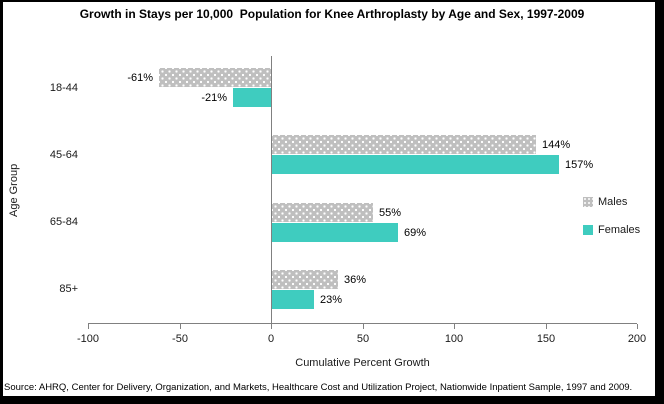 Image resolution: width=664 pixels, height=404 pixels. I want to click on x-axis-label: Cumulative Percent Growth, so click(362, 363).